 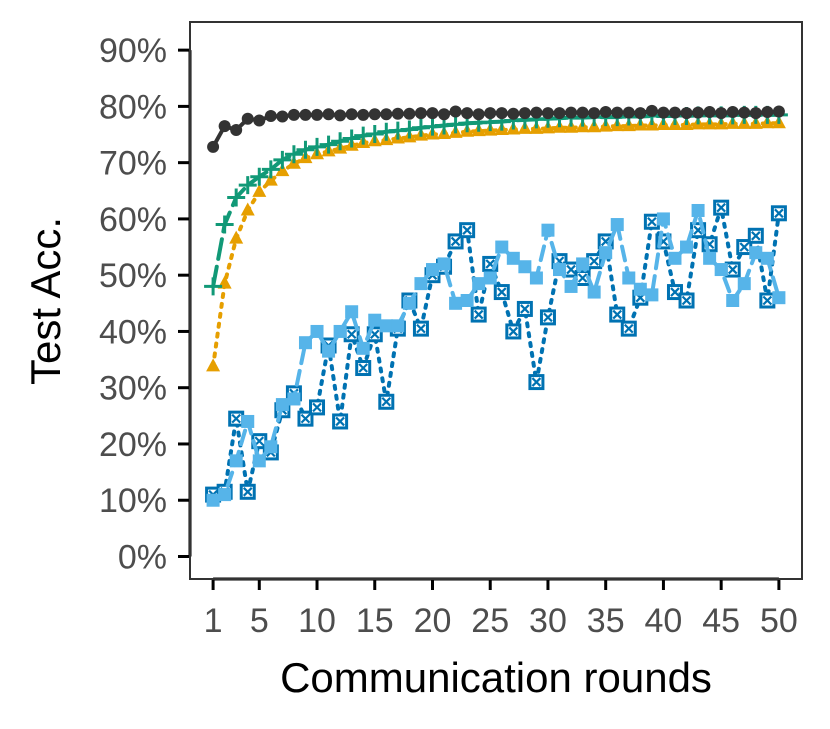 What do you see at coordinates (133, 445) in the screenshot?
I see `y-tick-label: 20%` at bounding box center [133, 445].